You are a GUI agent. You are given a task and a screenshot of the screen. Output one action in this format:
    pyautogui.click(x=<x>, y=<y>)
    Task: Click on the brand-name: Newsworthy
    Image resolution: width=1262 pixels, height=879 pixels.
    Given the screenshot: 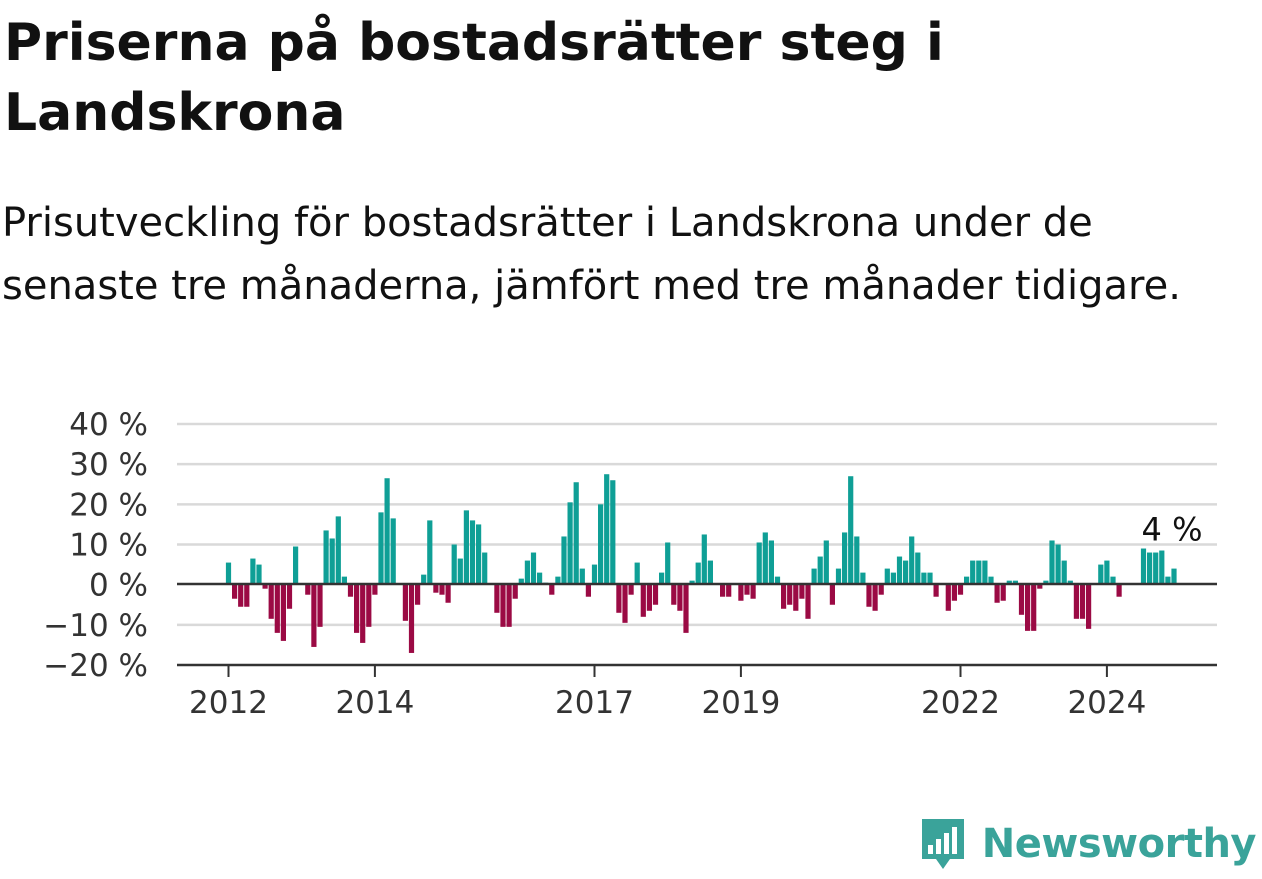 What is the action you would take?
    pyautogui.click(x=1119, y=844)
    